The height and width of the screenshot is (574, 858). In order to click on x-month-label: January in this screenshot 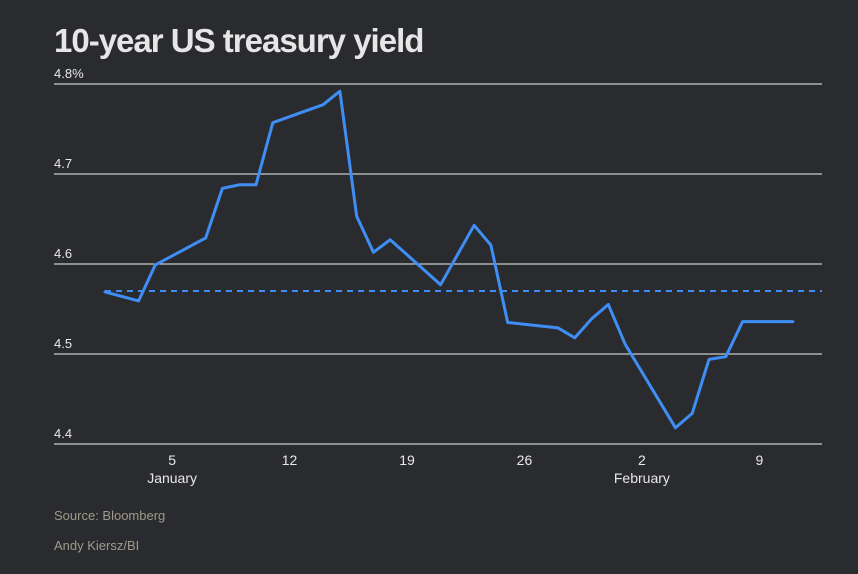, I will do `click(172, 478)`.